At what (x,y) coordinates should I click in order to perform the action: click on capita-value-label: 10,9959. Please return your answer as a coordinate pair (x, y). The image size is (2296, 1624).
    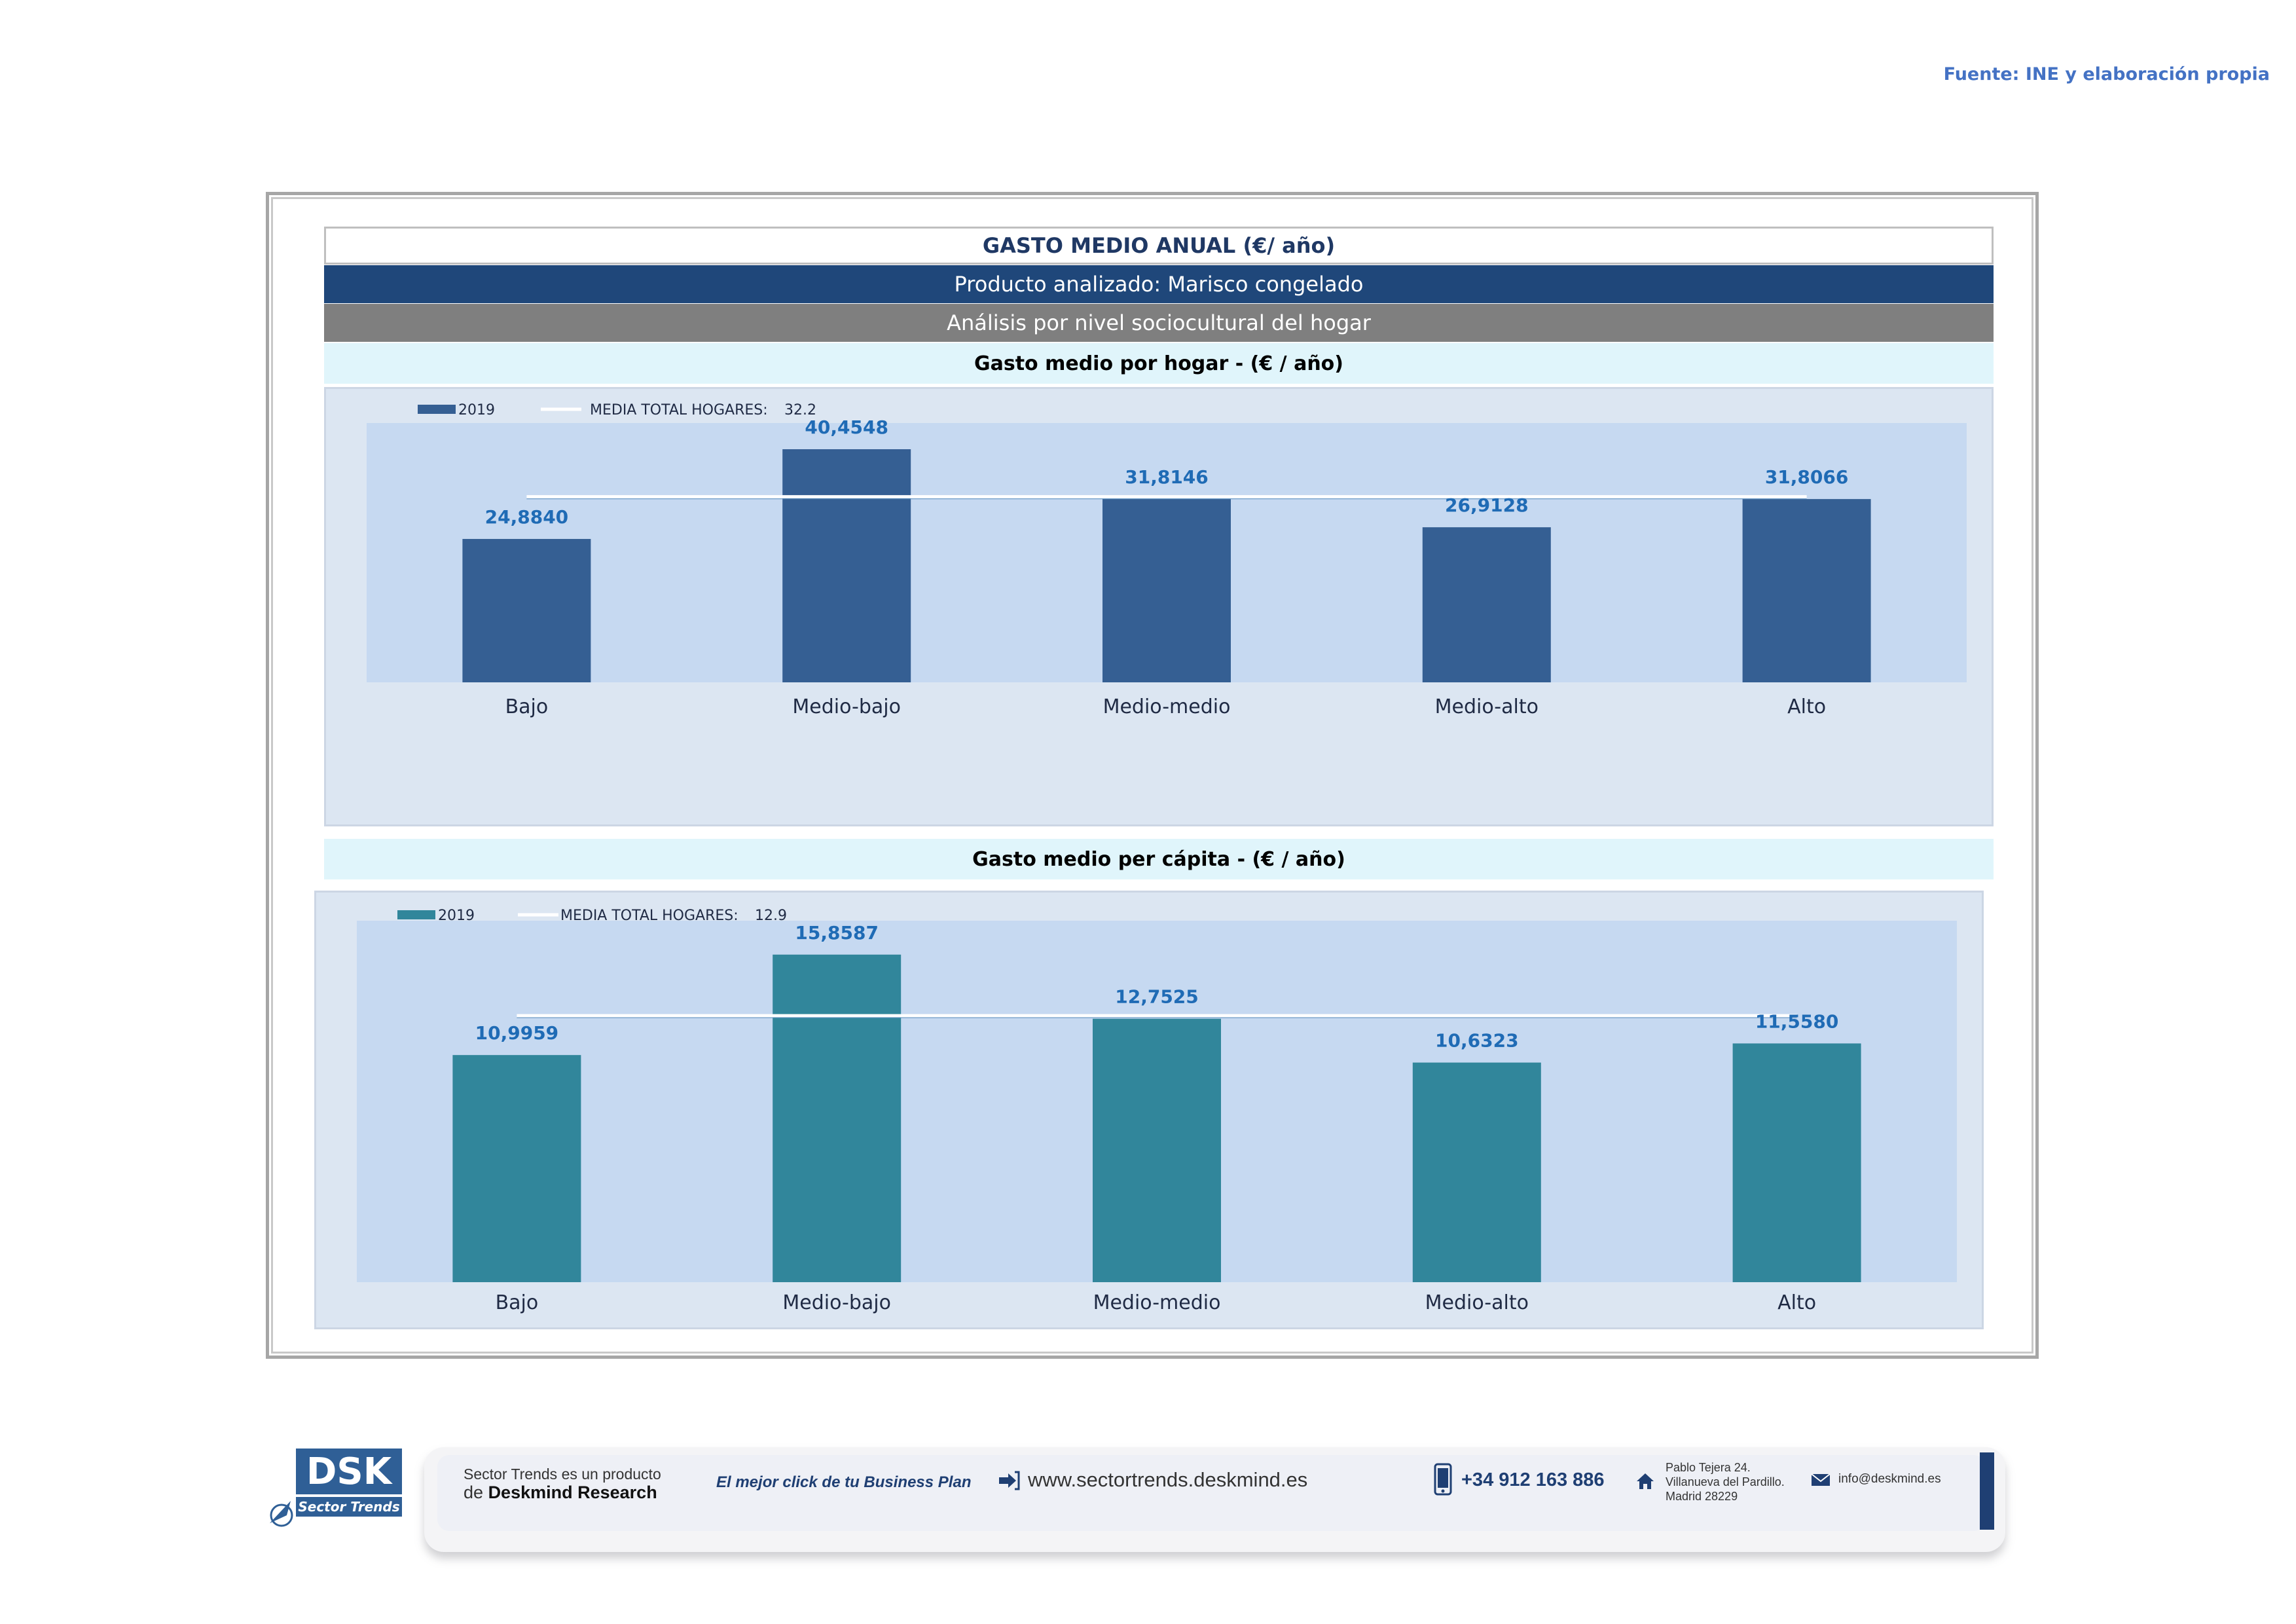
    Looking at the image, I should click on (517, 1033).